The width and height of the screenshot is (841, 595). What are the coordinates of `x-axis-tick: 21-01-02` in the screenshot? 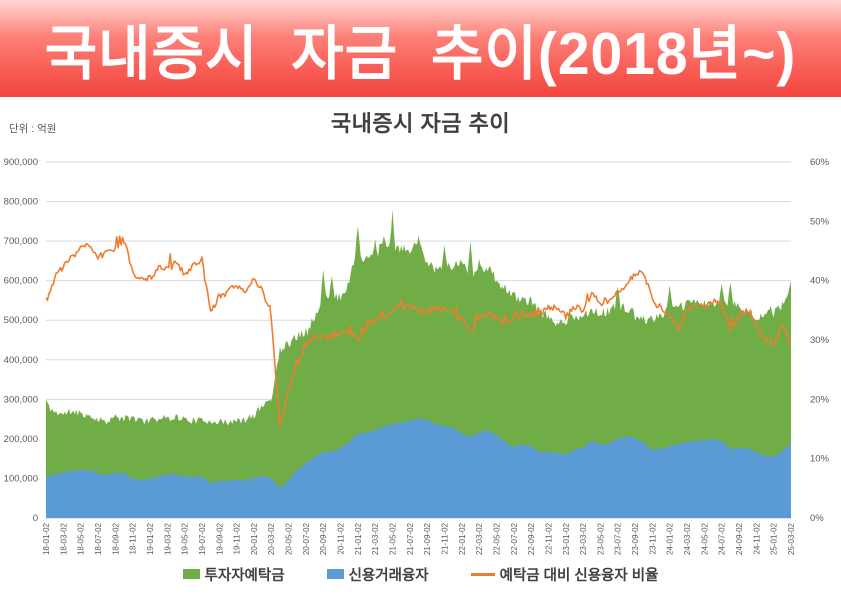 It's located at (358, 538).